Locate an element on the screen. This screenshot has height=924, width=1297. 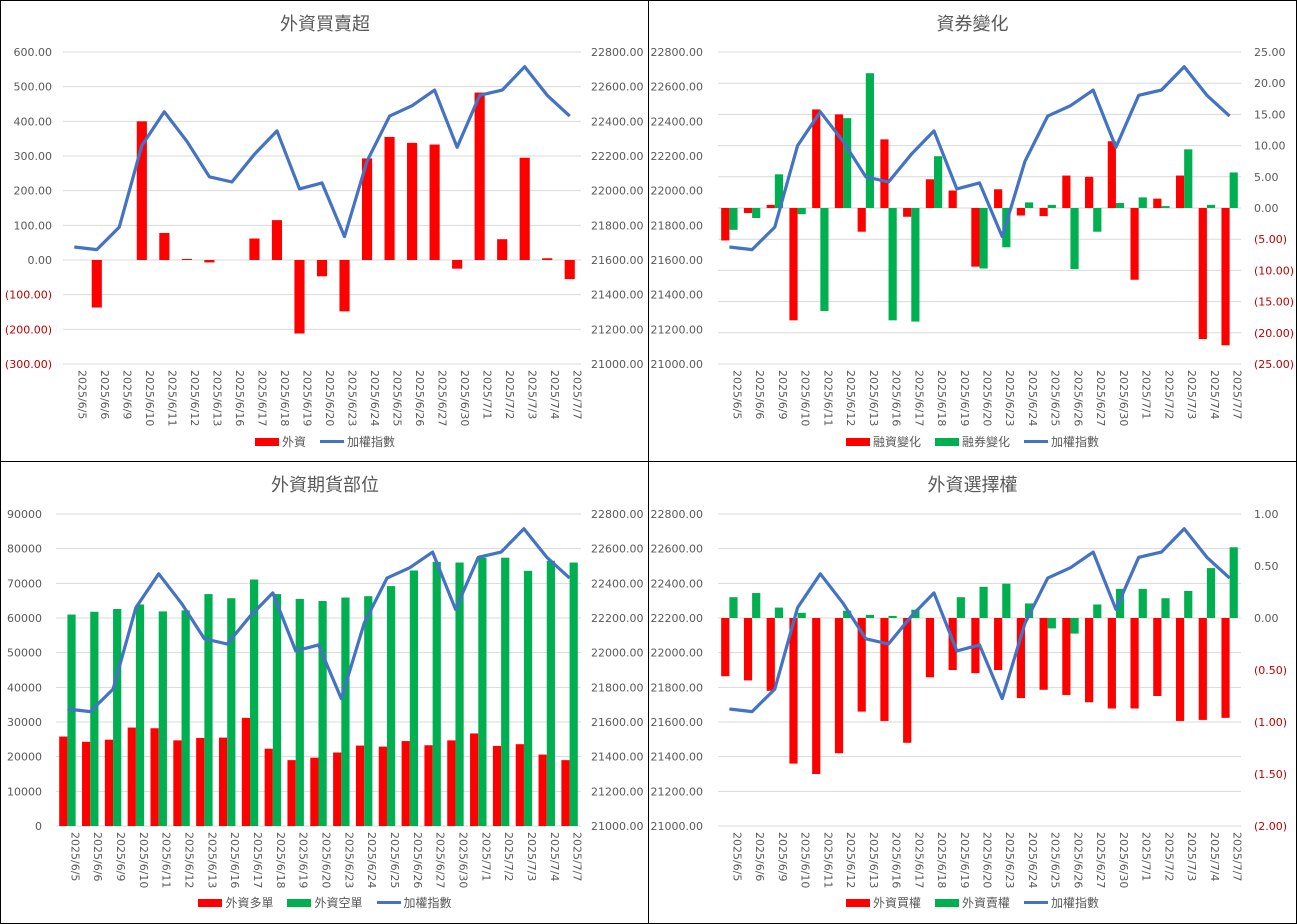
right-axis-tick-label: (2.00) is located at coordinates (1270, 826).